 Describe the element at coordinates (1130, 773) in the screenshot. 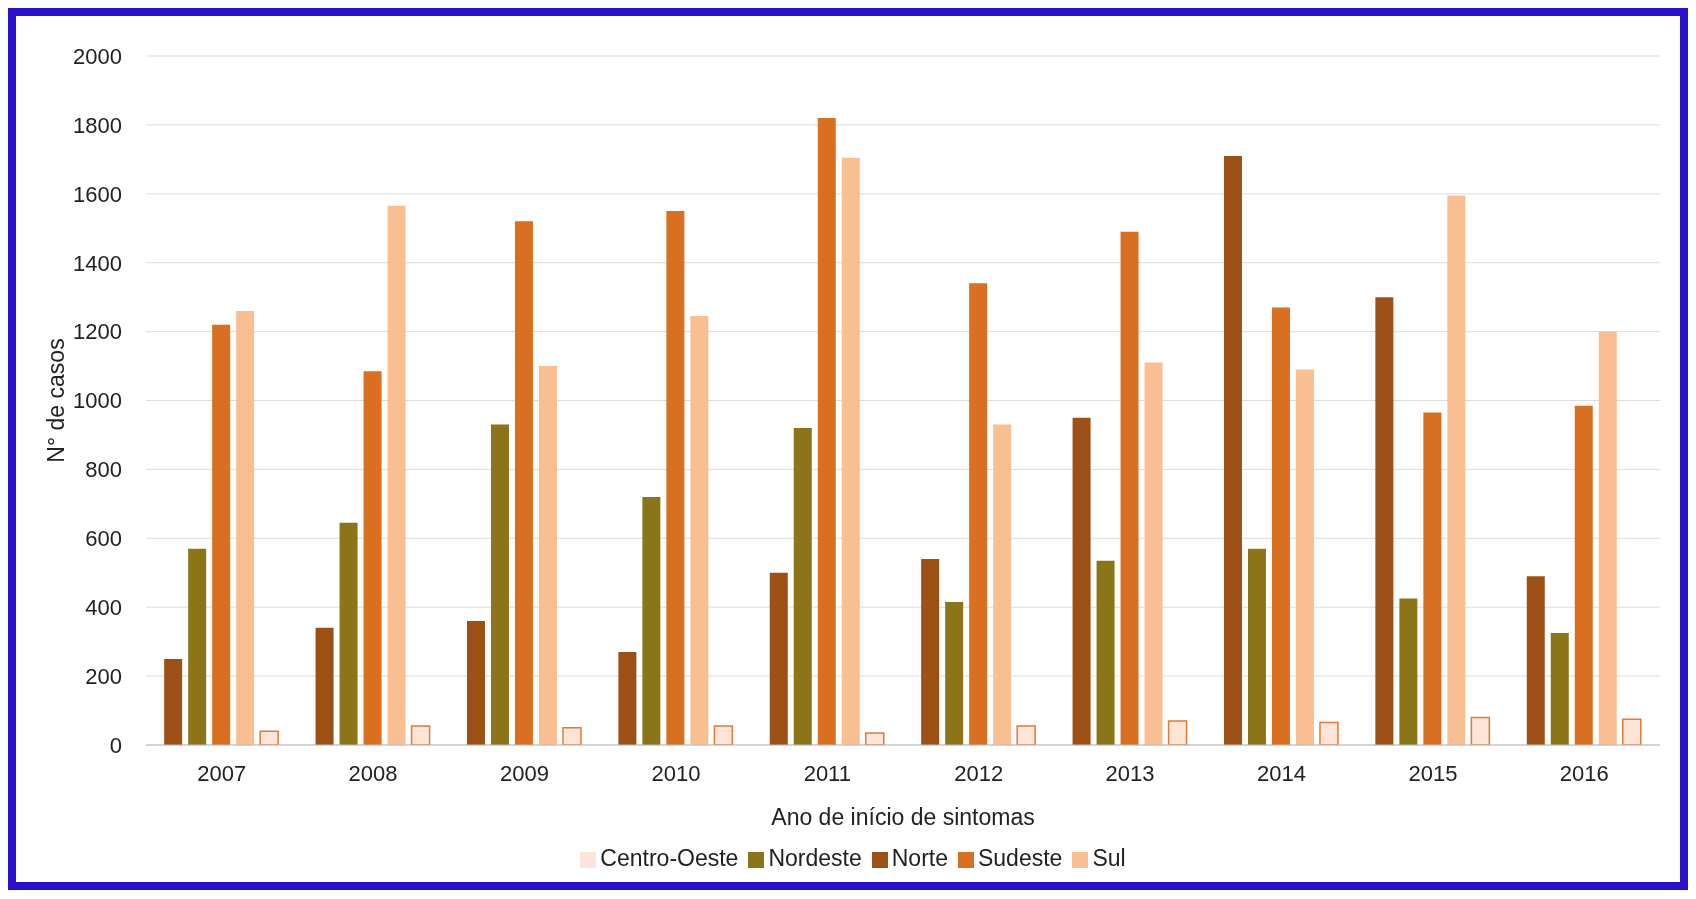

I see `x-tick-label: 2013` at that location.